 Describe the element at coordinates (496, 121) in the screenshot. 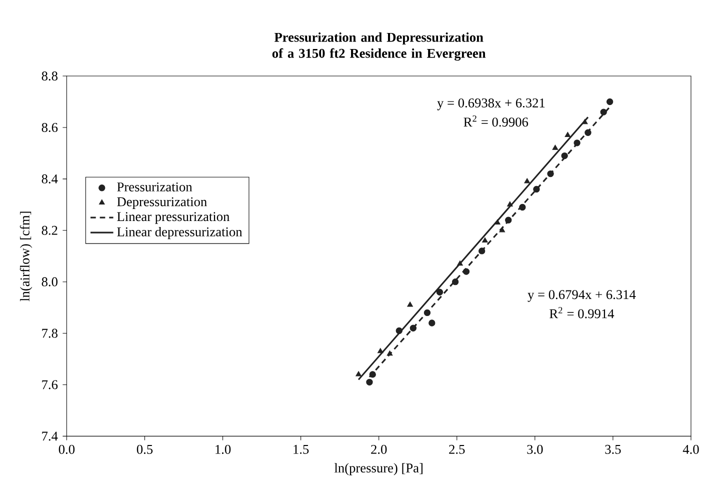

I see `annotation: R$^{2}$ = 0.9906` at that location.